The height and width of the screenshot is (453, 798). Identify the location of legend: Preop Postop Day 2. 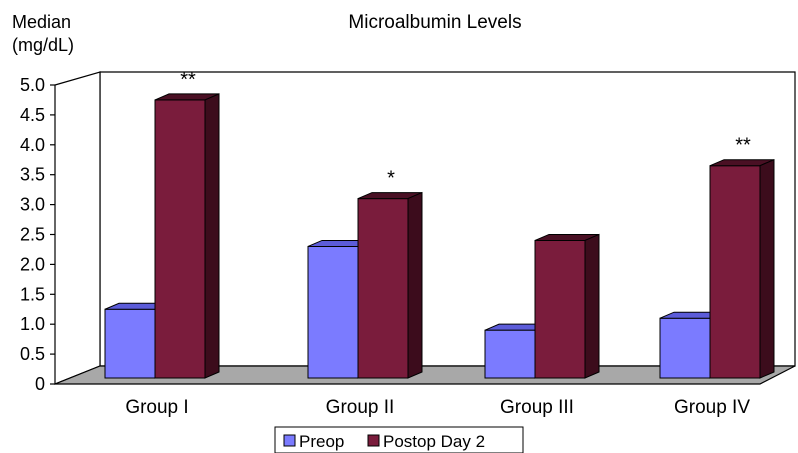
(399, 439).